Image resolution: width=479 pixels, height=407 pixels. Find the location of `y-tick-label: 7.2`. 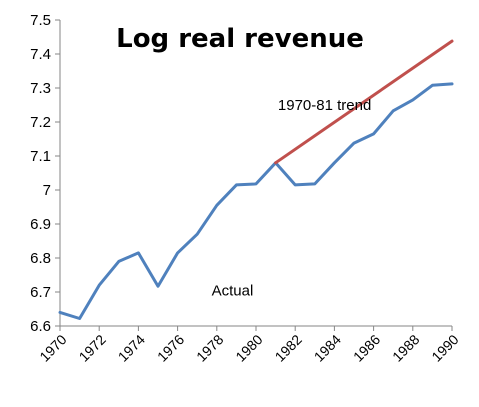

y-tick-label: 7.2 is located at coordinates (40, 122).